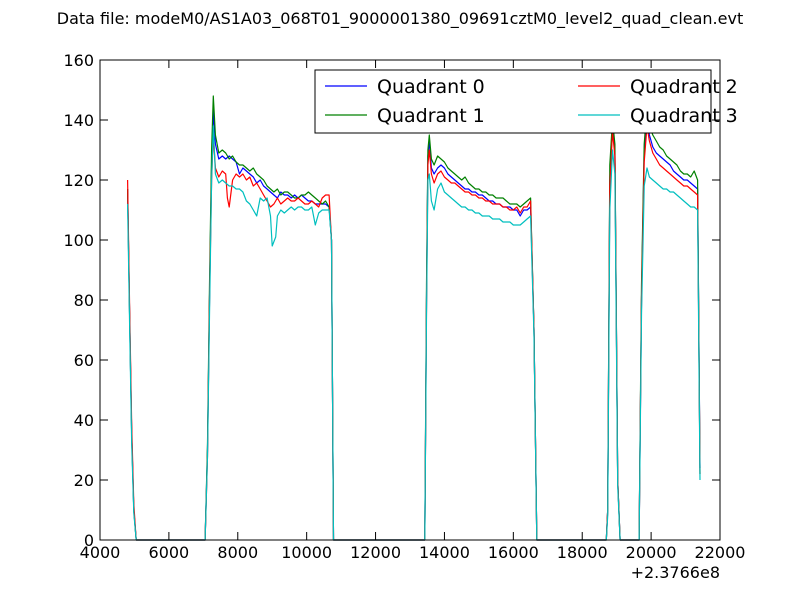 This screenshot has height=600, width=800. What do you see at coordinates (78, 60) in the screenshot?
I see `y-tick-label: 160` at bounding box center [78, 60].